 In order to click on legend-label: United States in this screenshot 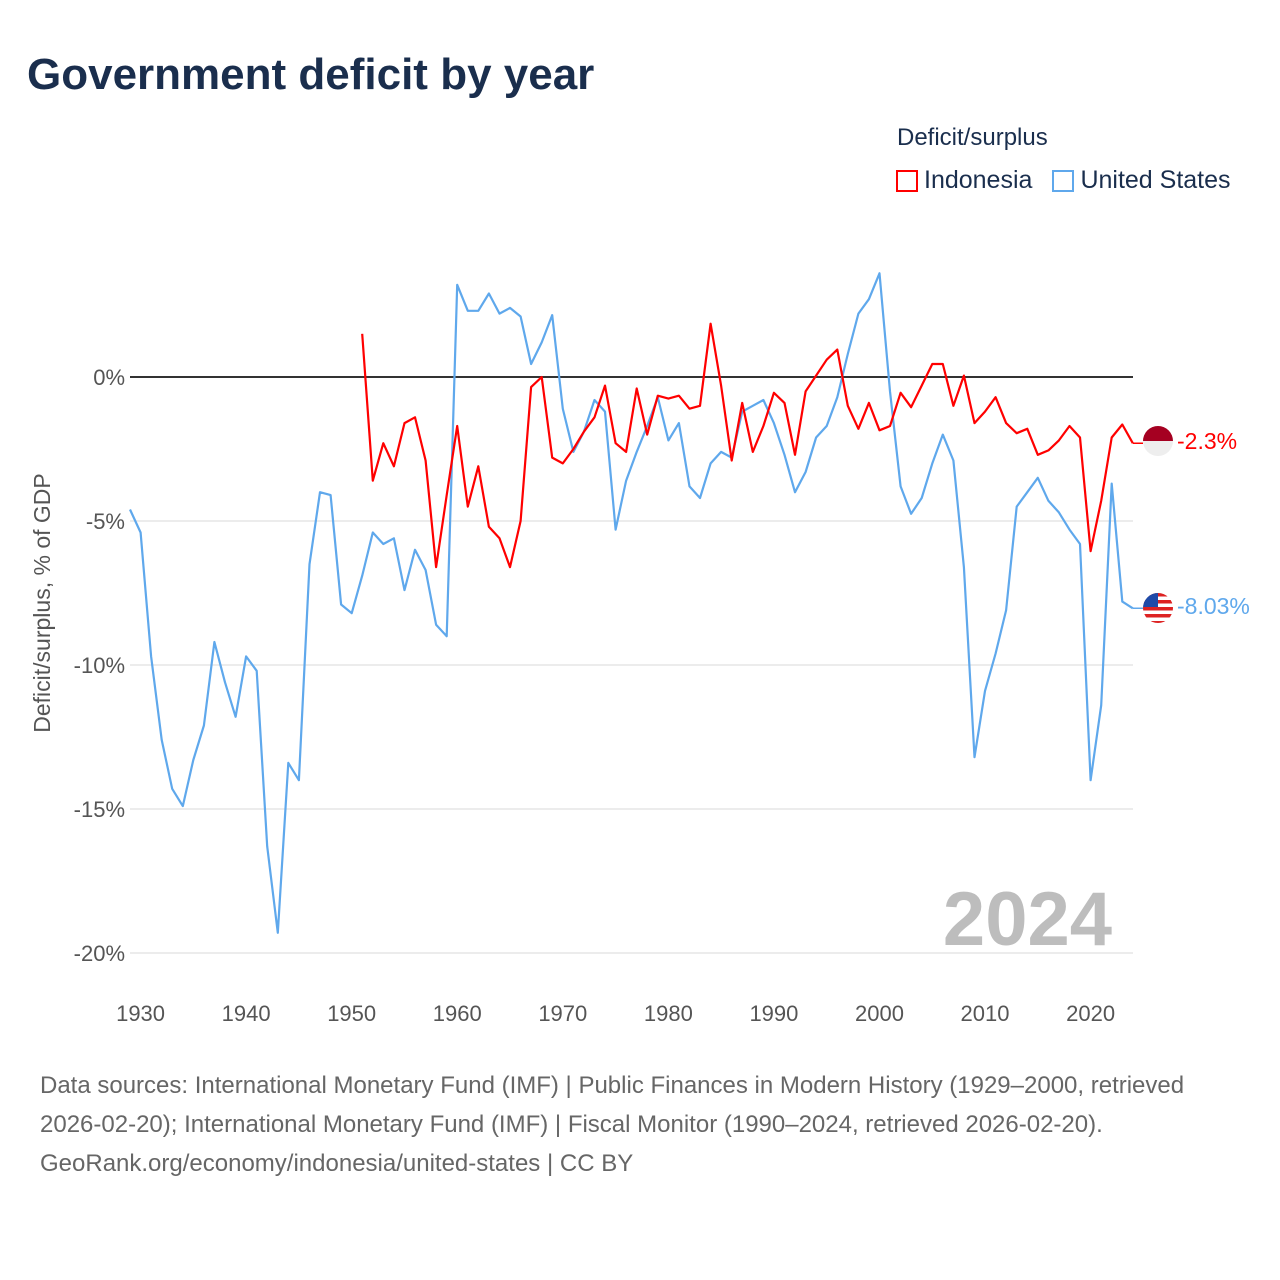, I will do `click(1155, 180)`.